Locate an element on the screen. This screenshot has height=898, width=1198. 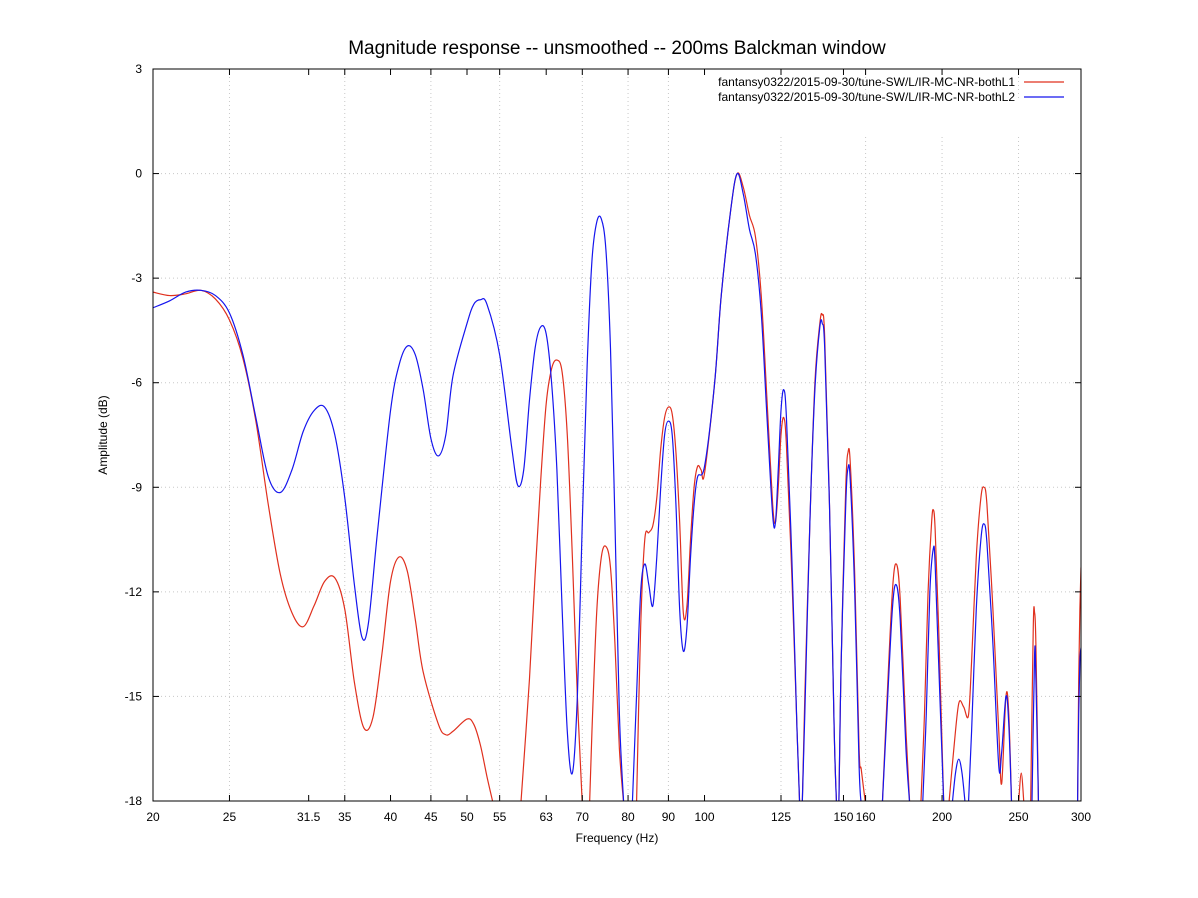
x-tick-label: 160 is located at coordinates (866, 817).